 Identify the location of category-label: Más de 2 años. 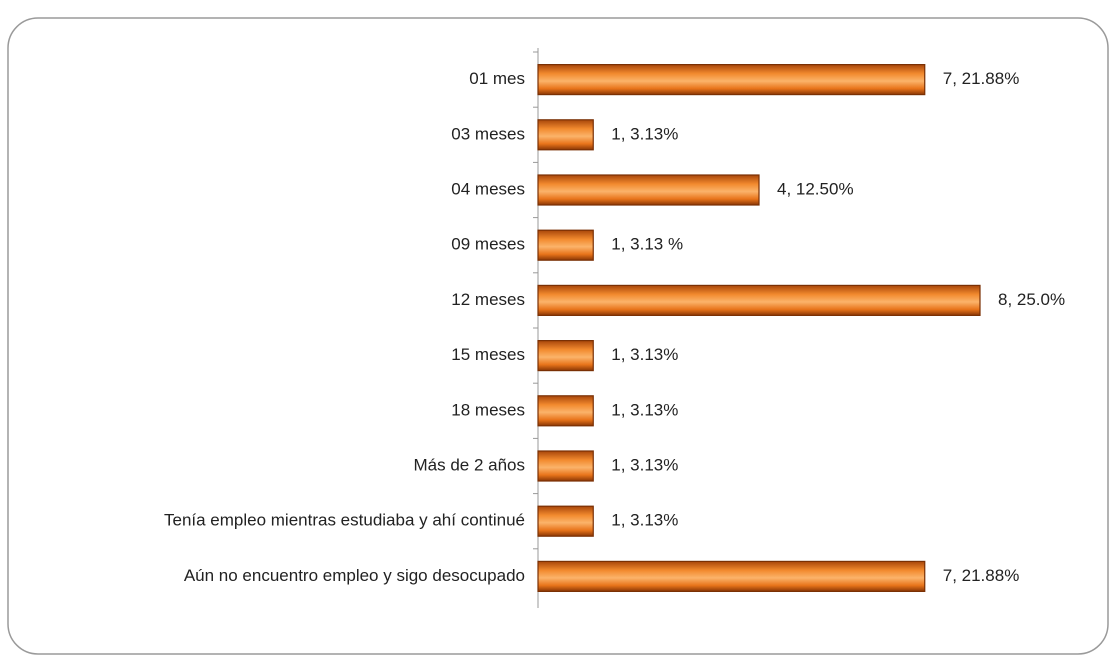
(469, 464).